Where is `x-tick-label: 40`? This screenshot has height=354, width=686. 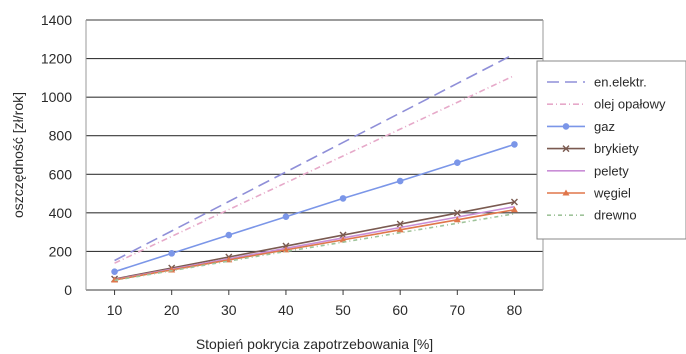 x-tick-label: 40 is located at coordinates (286, 310).